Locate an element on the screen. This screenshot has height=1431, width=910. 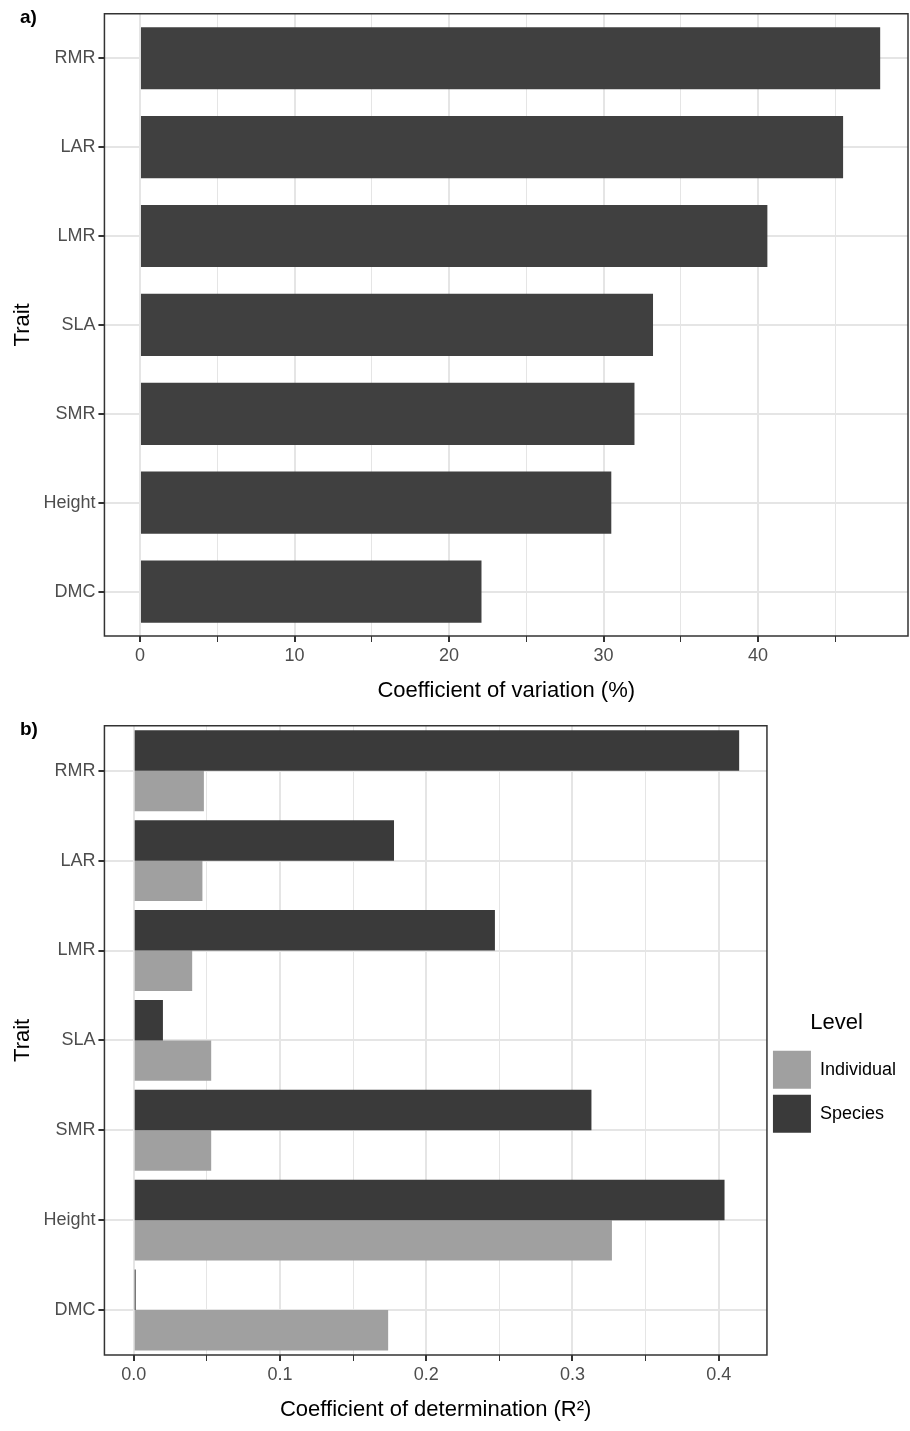
x-tick-label: 20 is located at coordinates (449, 654).